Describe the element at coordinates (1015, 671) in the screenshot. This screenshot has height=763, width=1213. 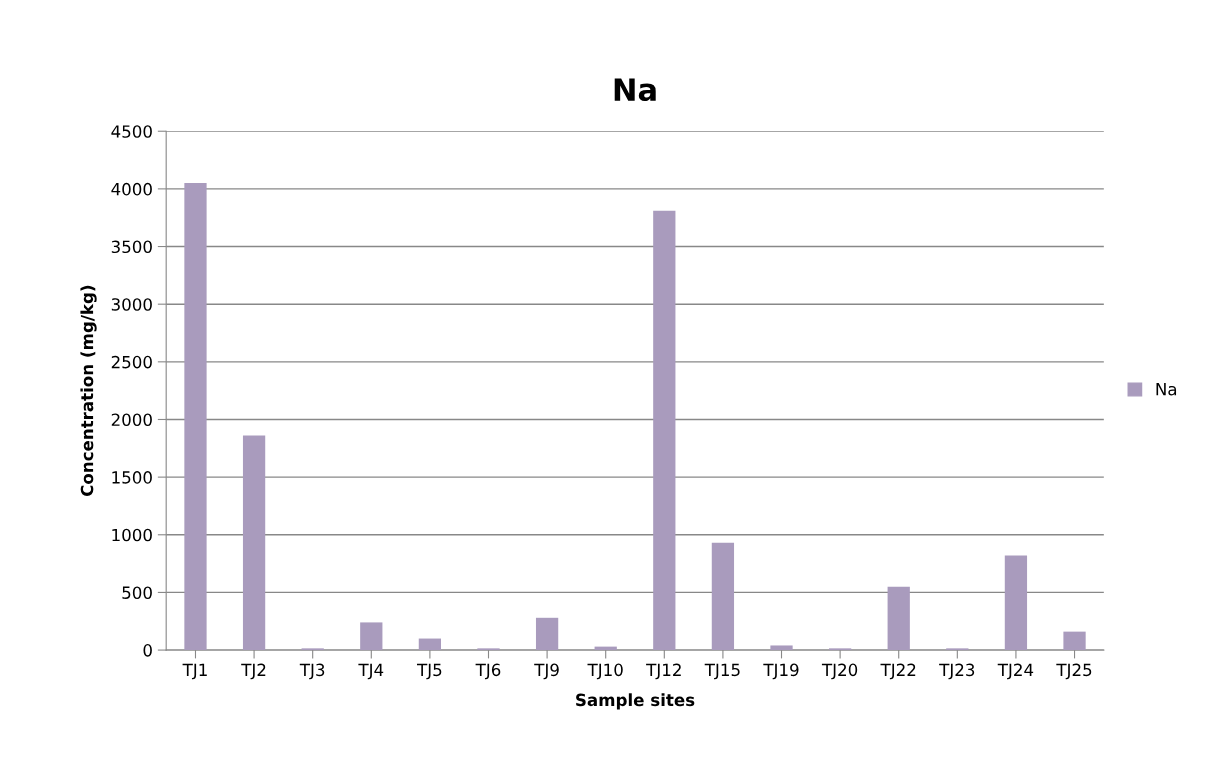
I see `x-tick-label: TJ24` at that location.